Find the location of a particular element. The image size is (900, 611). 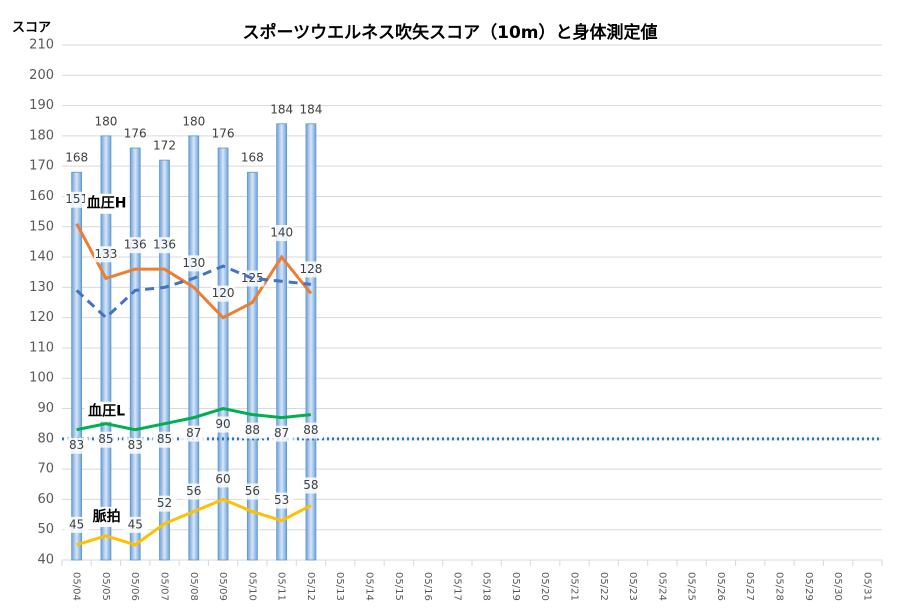

x-tick-label: 05/31 is located at coordinates (866, 586).